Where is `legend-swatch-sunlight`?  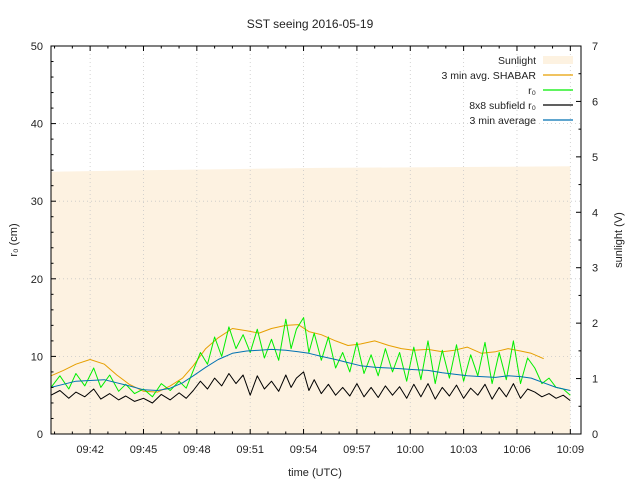 legend-swatch-sunlight is located at coordinates (558, 60).